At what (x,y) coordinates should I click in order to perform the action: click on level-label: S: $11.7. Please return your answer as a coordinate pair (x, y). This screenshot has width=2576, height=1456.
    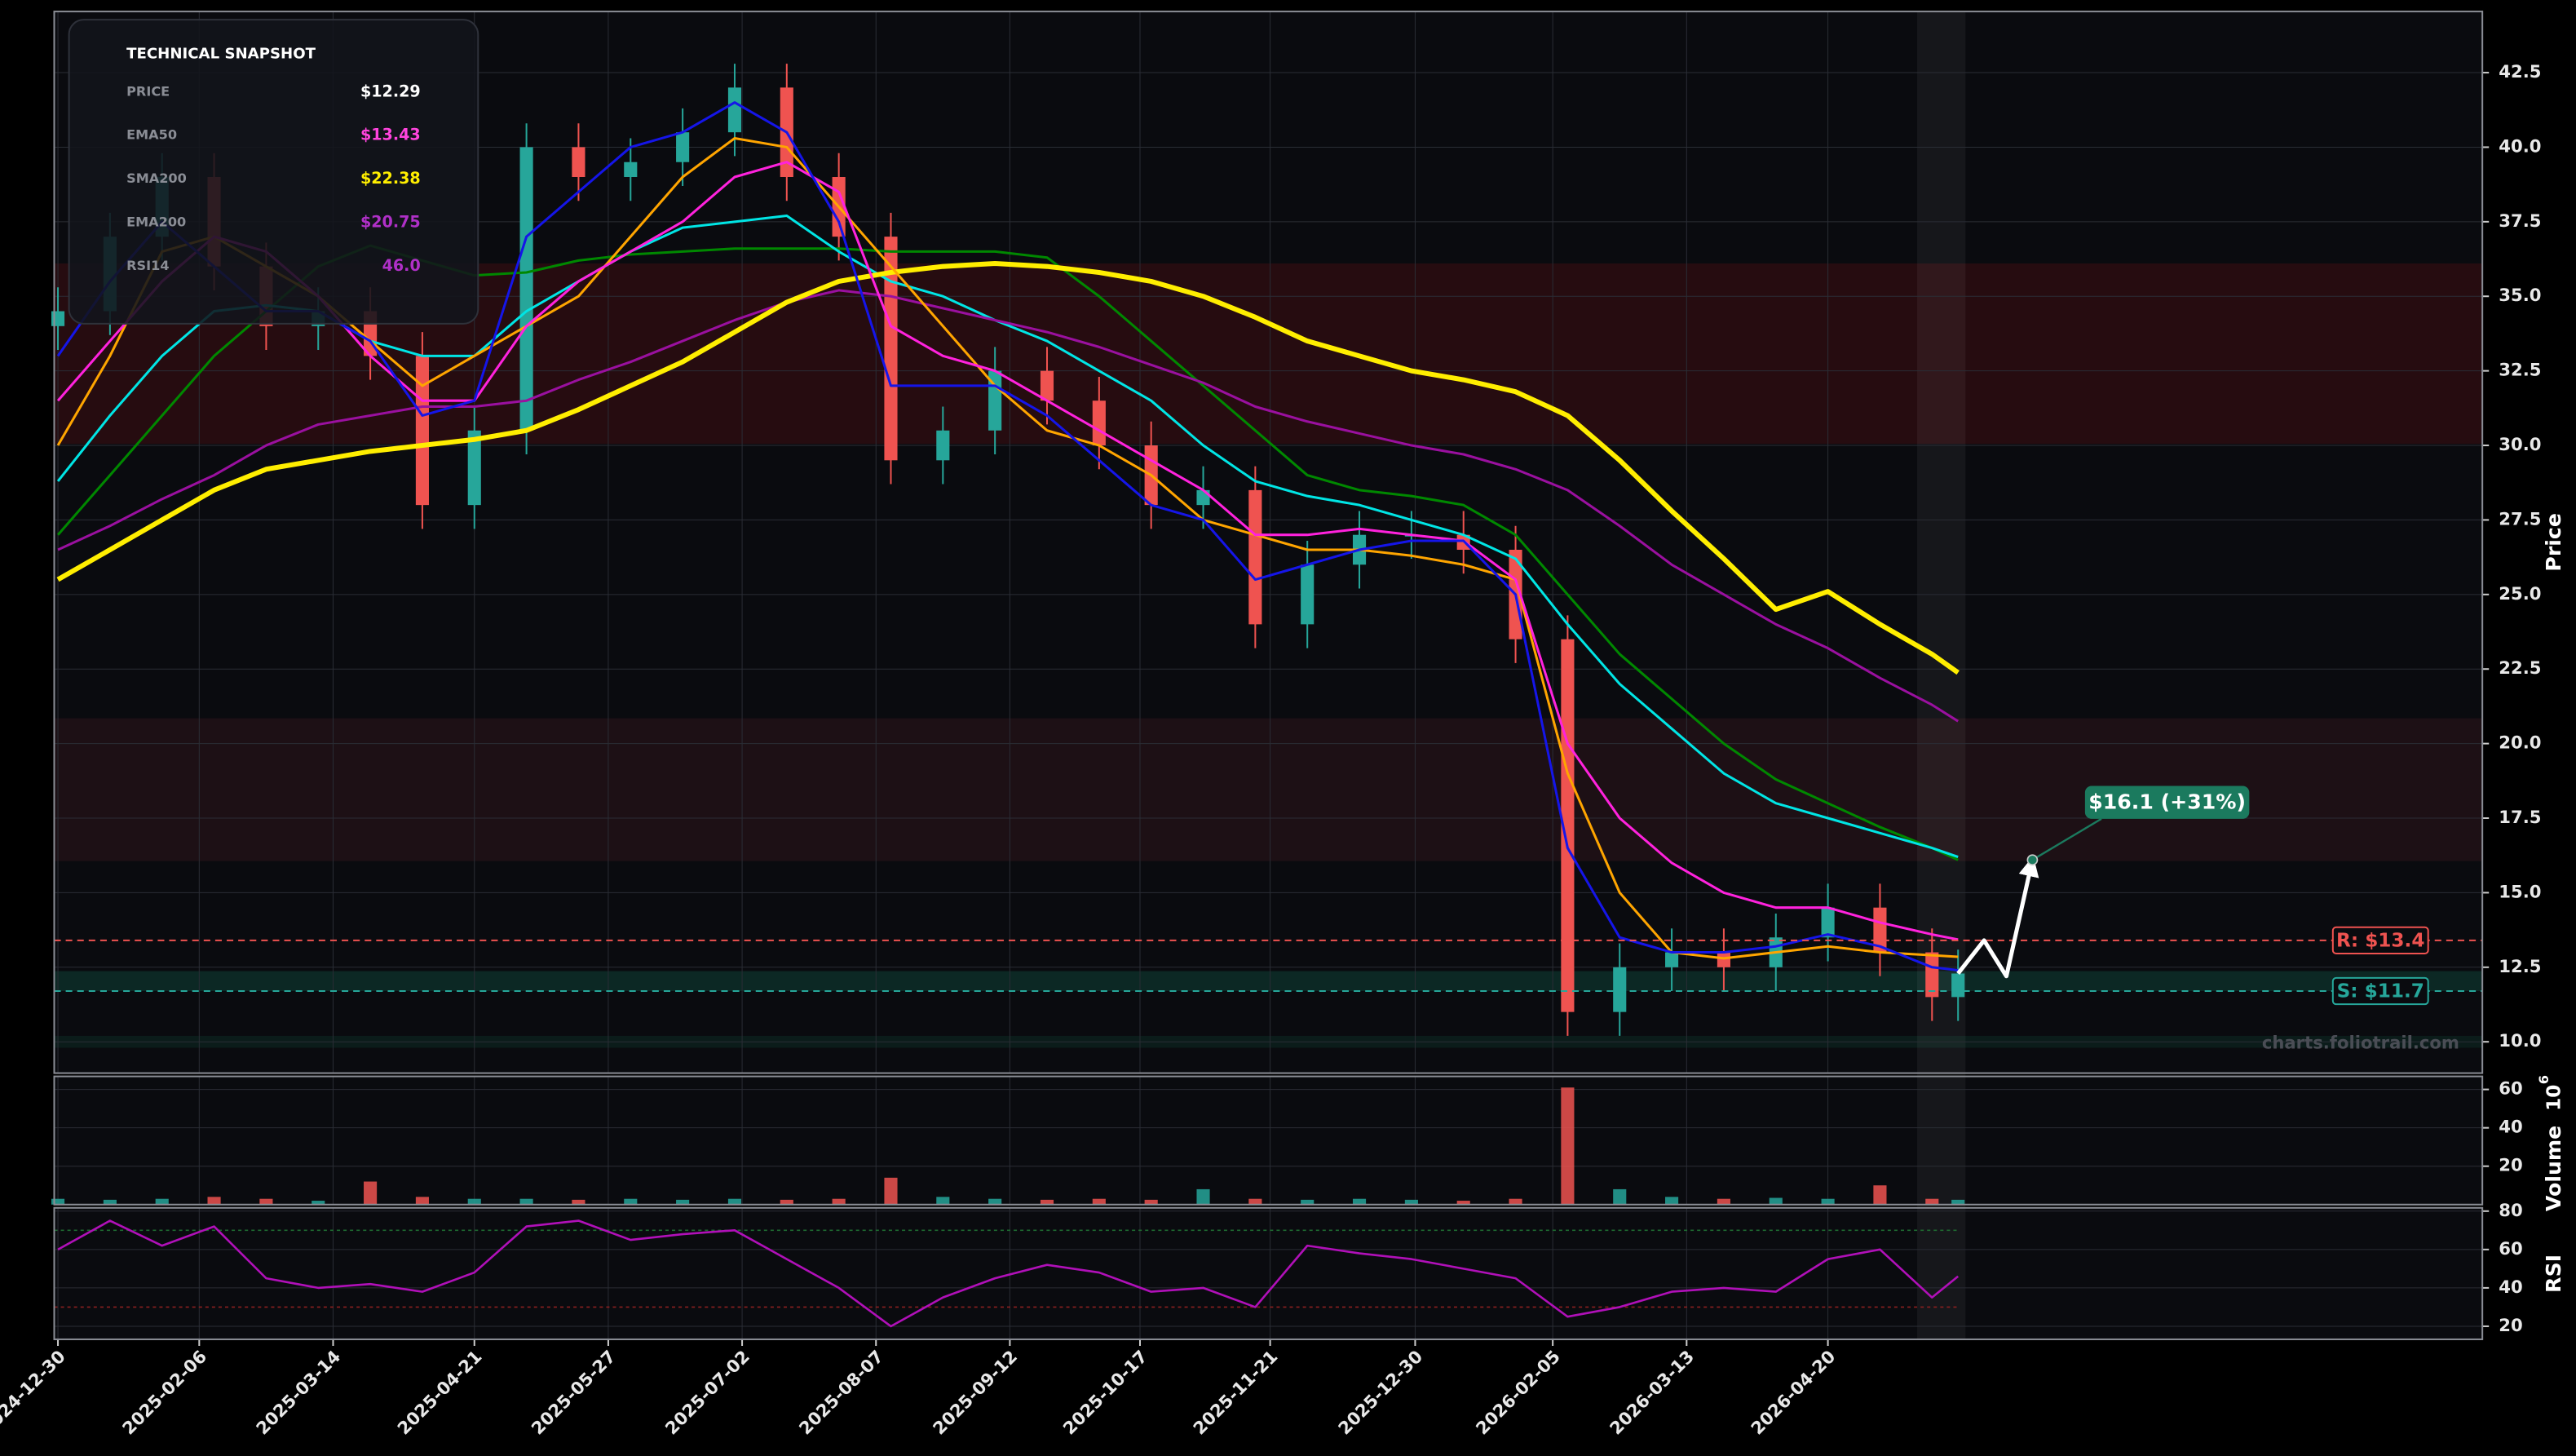
    Looking at the image, I should click on (2380, 992).